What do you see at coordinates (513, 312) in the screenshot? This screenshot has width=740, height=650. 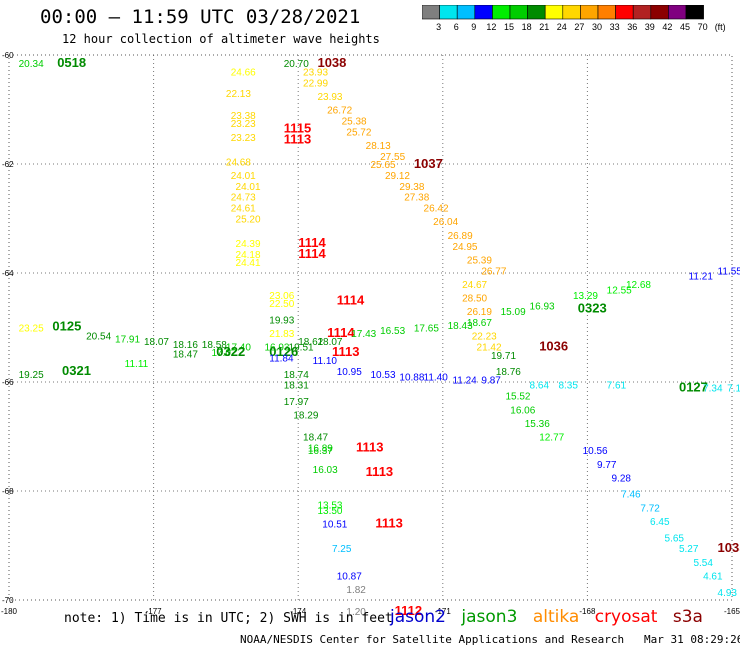 I see `wave-height-label: 15.09` at bounding box center [513, 312].